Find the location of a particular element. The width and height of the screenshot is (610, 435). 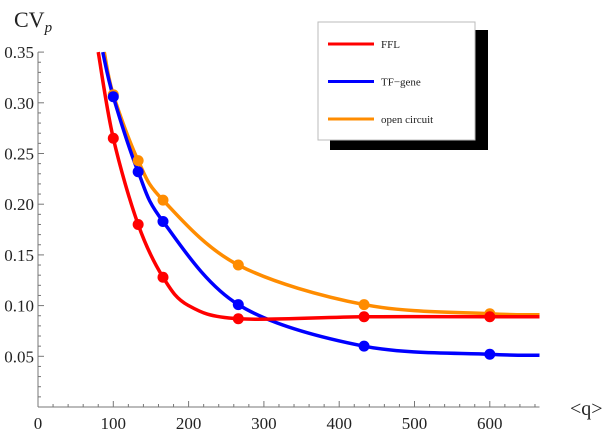

y-tick-label: 0.30 is located at coordinates (19, 103).